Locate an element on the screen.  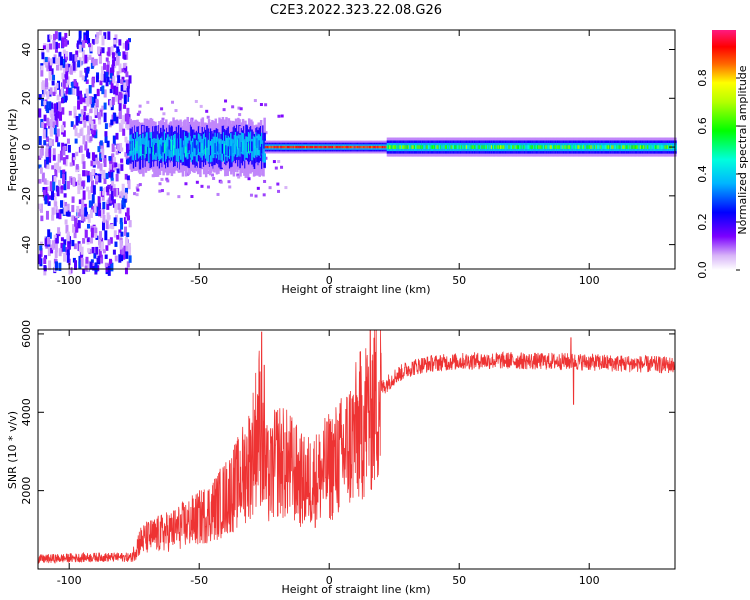
spectrogram-xtick-label: 50 is located at coordinates (459, 280).